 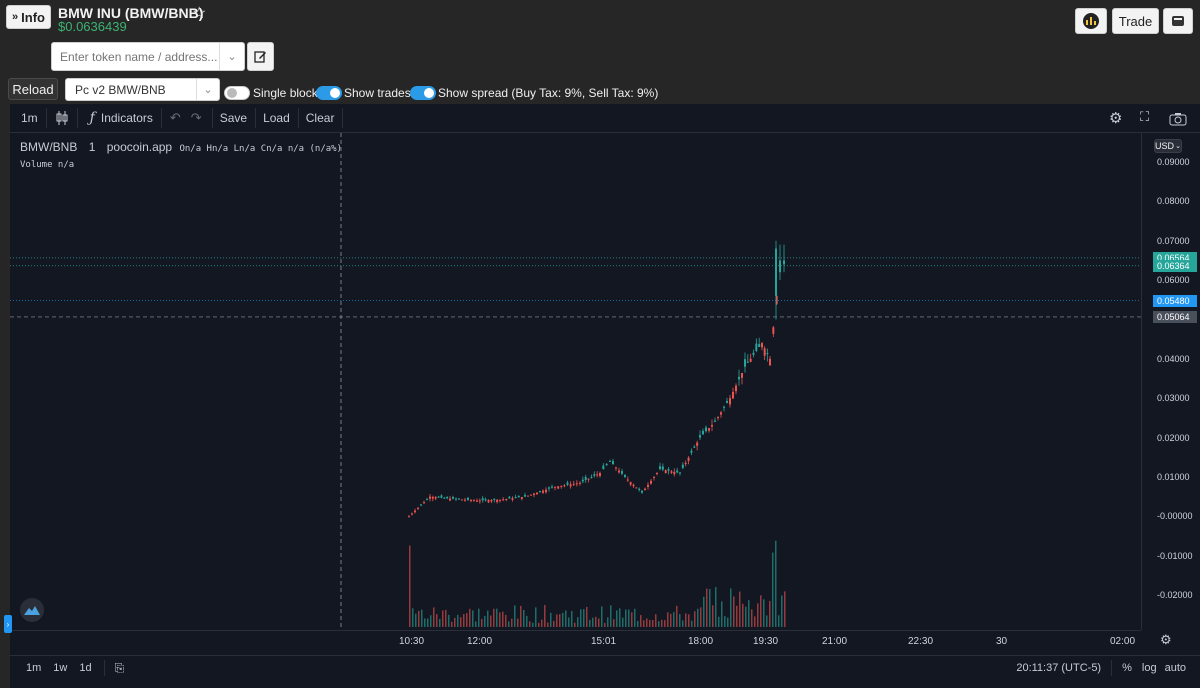 What do you see at coordinates (1175, 516) in the screenshot?
I see `price-tick-label: -0.00000` at bounding box center [1175, 516].